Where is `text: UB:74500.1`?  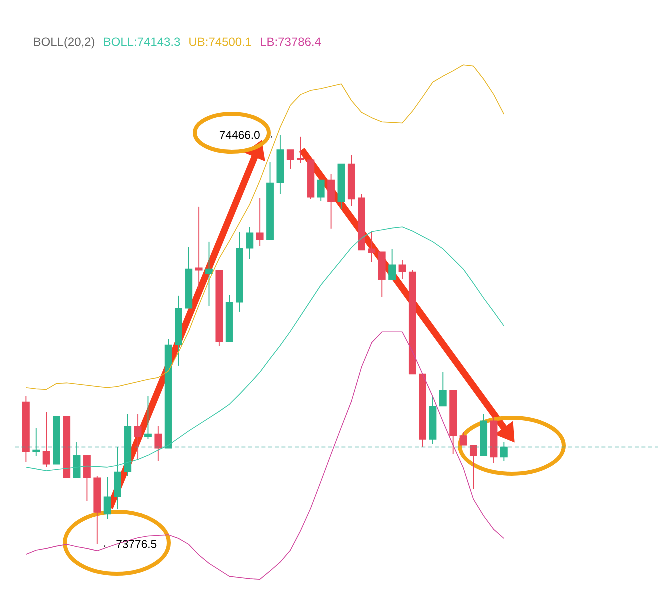
text: UB:74500.1 is located at coordinates (221, 42).